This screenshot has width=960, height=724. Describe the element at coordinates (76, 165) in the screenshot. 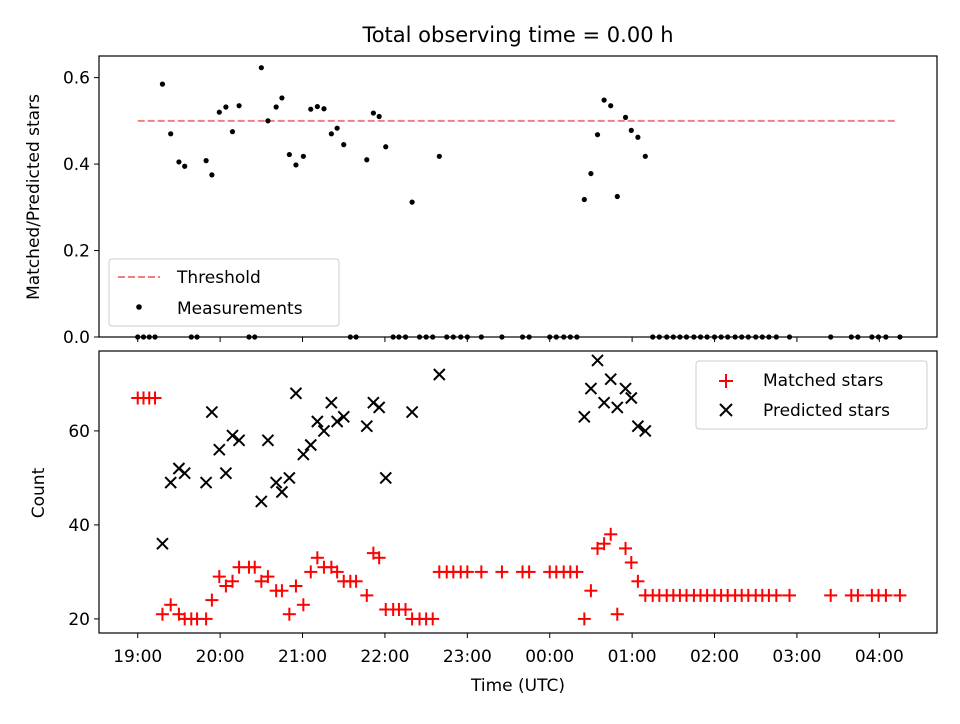

I see `top-y-tick-label: 0.4` at that location.